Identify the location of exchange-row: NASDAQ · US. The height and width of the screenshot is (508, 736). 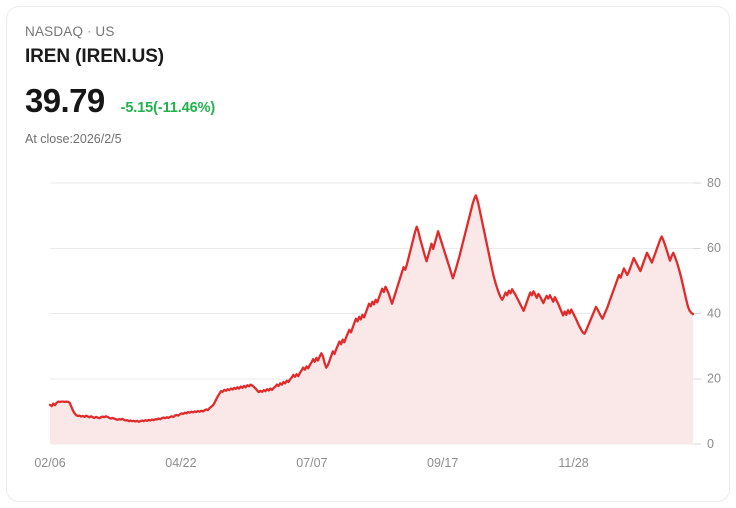
(368, 32).